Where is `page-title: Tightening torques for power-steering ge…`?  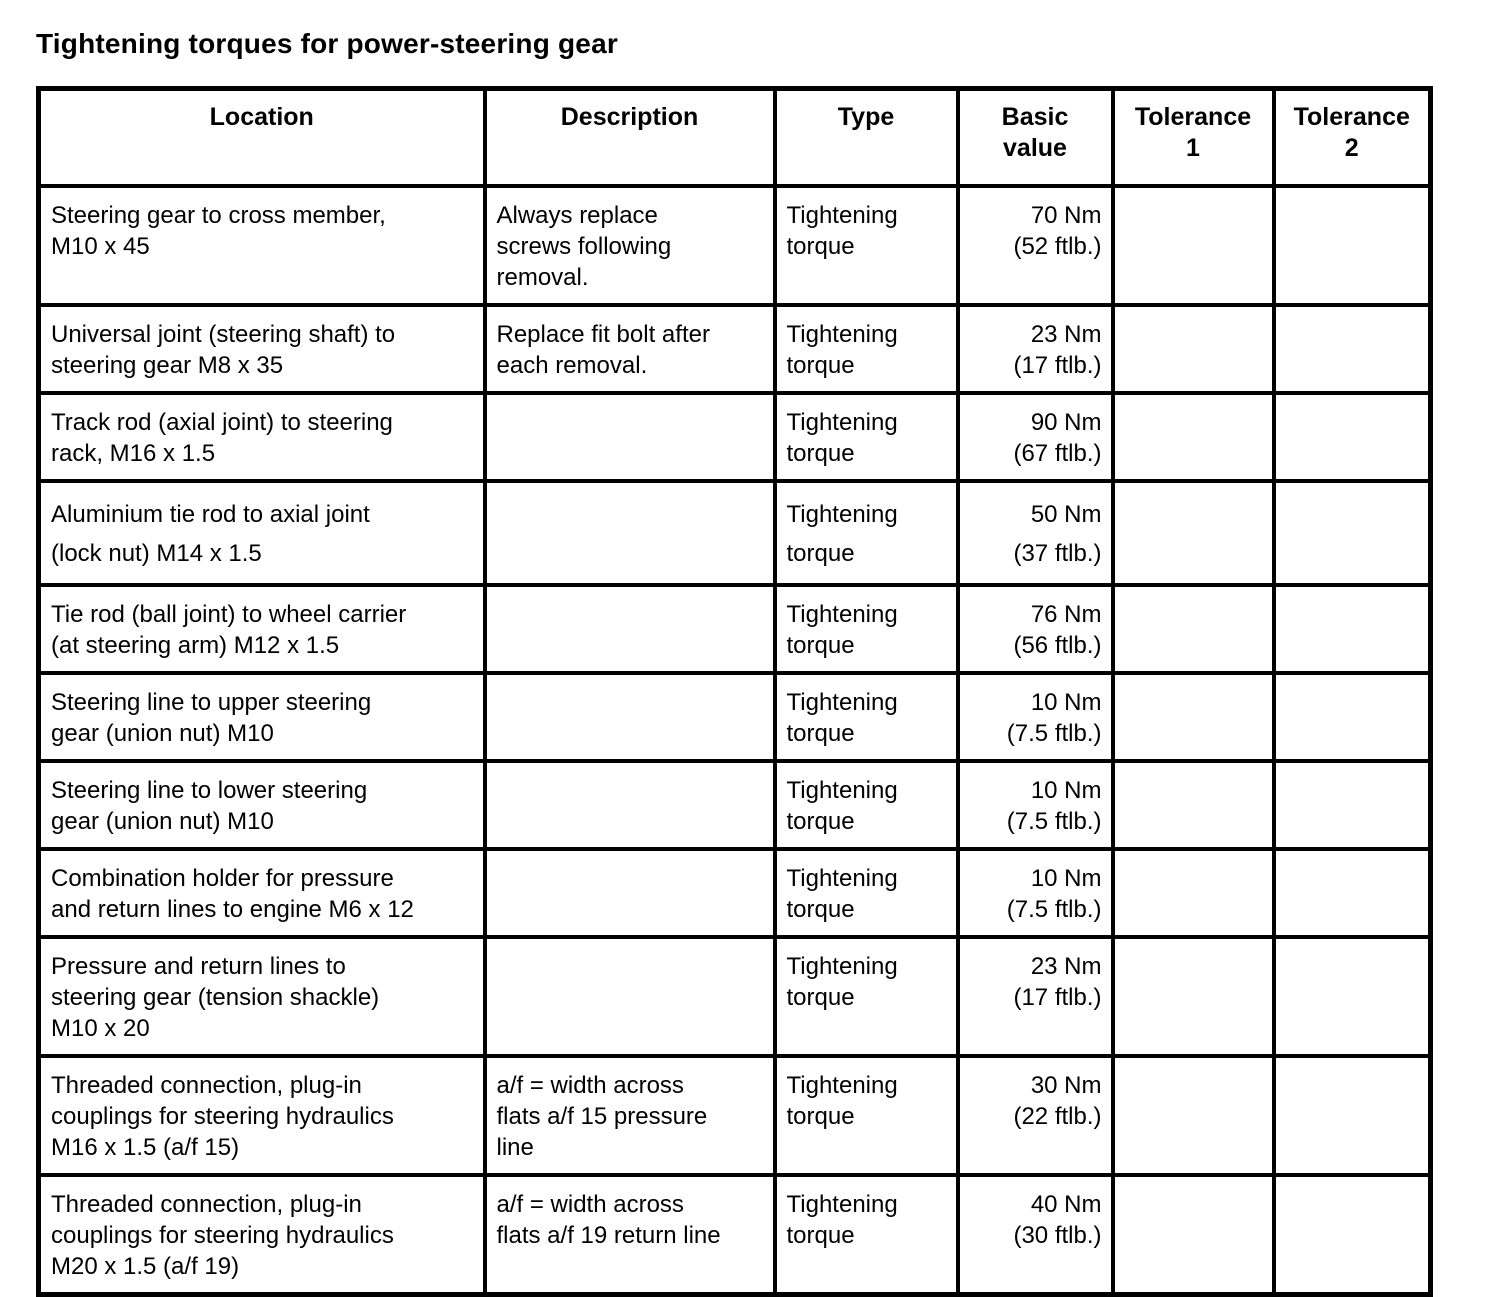
page-title: Tightening torques for power-steering ge… is located at coordinates (327, 43).